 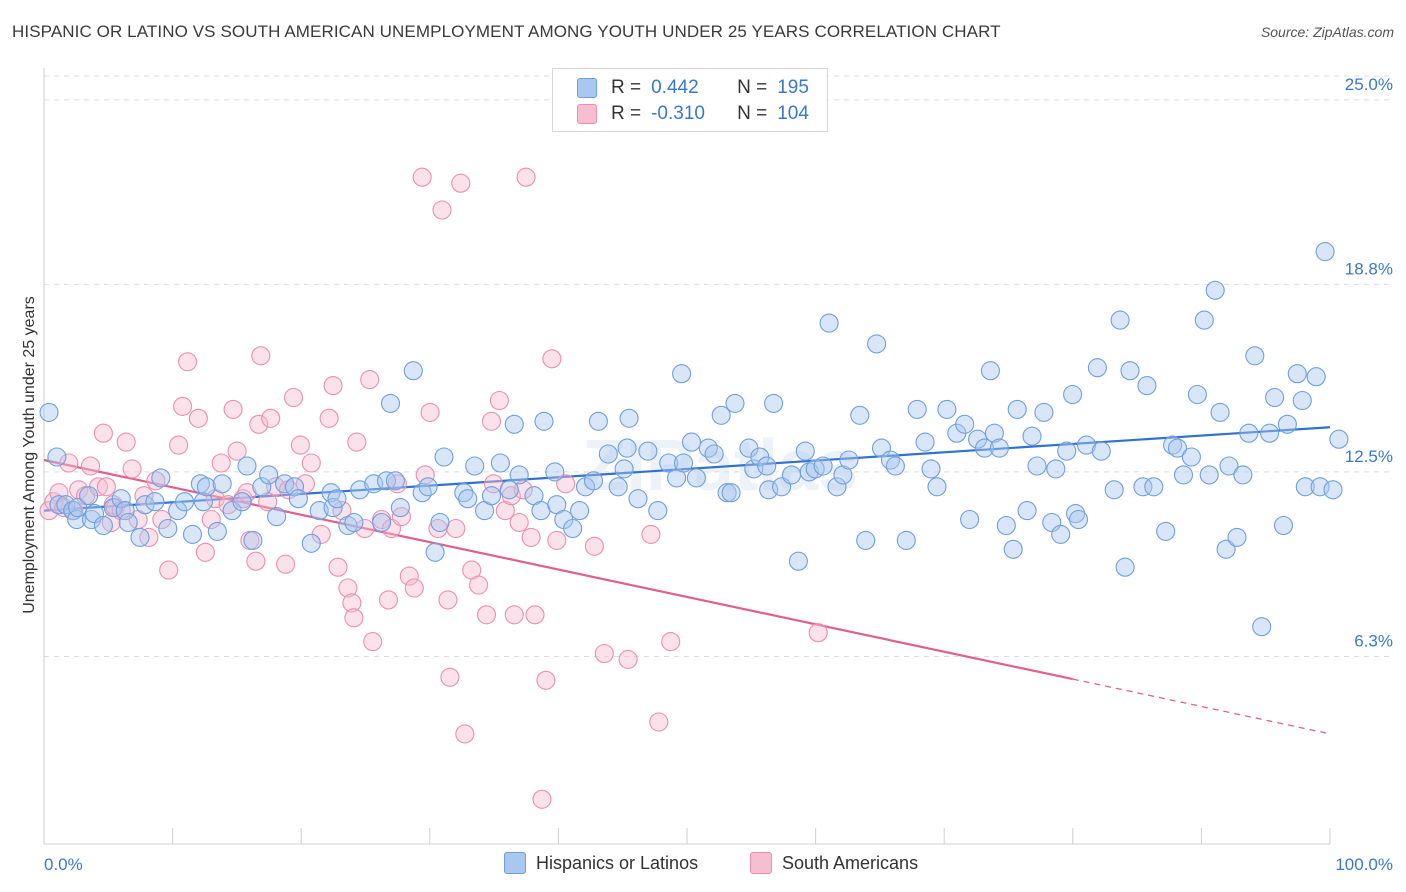 I want to click on trend-line-hispanics, so click(x=687, y=469).